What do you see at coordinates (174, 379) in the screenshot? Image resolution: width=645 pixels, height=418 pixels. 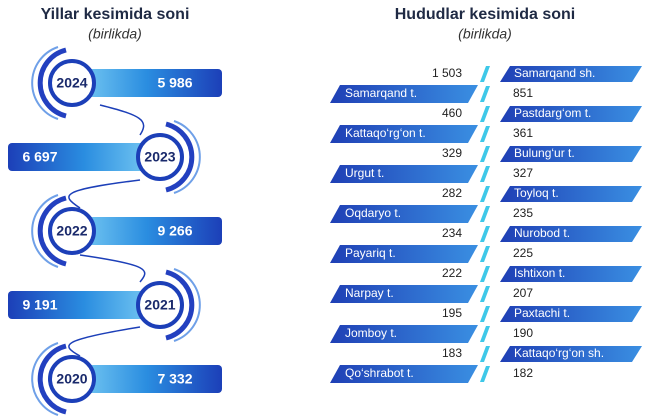 I see `value: 7 332` at bounding box center [174, 379].